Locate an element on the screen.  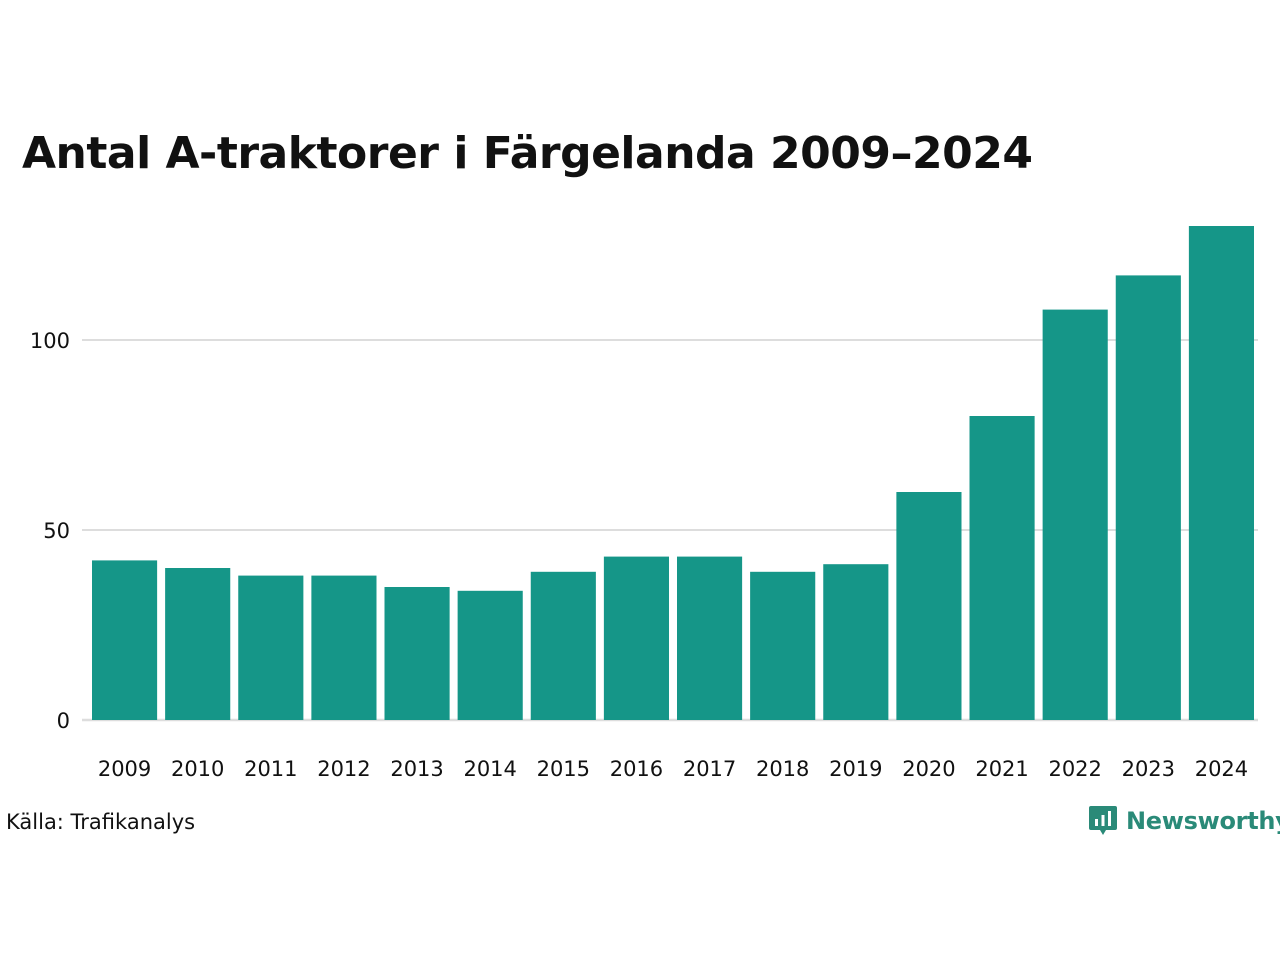
x-tick-label: 2014 is located at coordinates (489, 769).